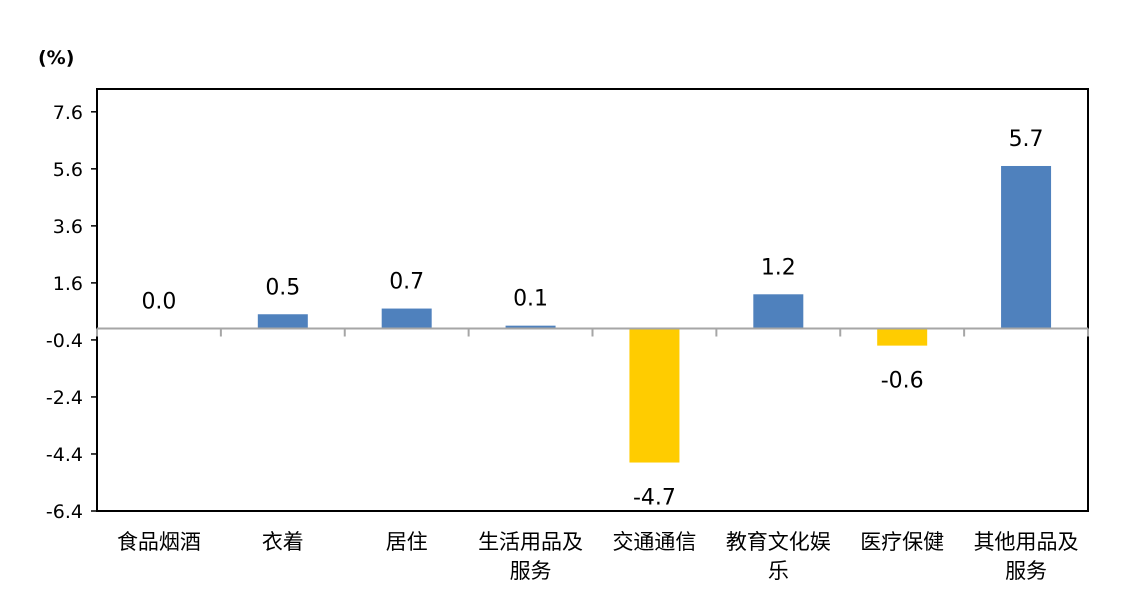 This screenshot has height=596, width=1136. Describe the element at coordinates (56, 58) in the screenshot. I see `y-axis-unit-label: (%)` at that location.